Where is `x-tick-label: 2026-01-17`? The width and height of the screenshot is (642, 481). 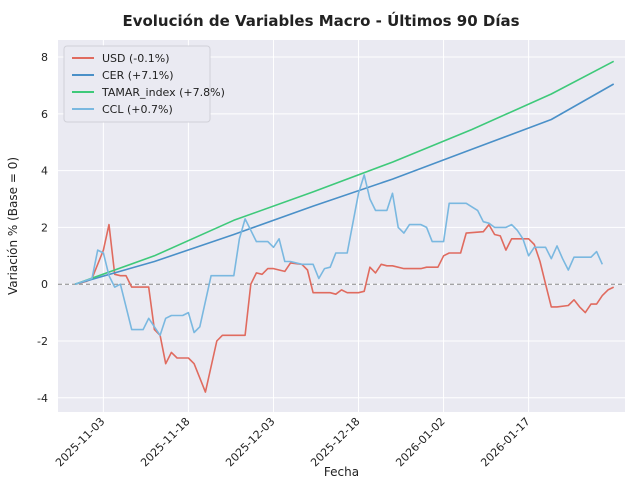
x-tick-label: 2026-01-17 is located at coordinates (505, 442).